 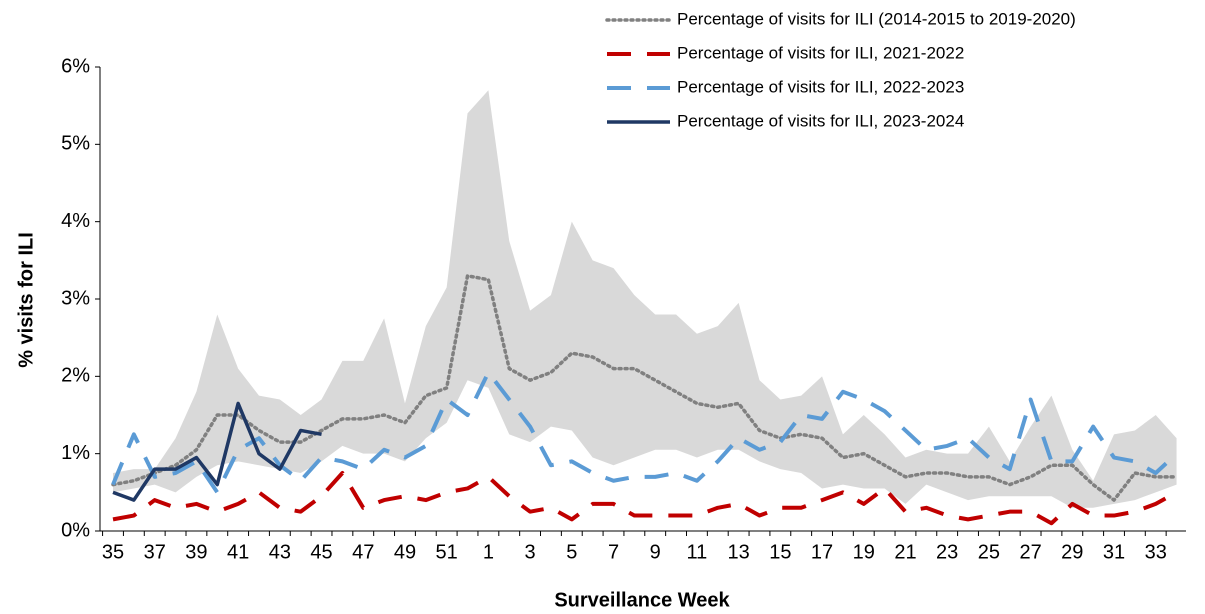 I want to click on x-tick-label: 45, so click(x=321, y=552).